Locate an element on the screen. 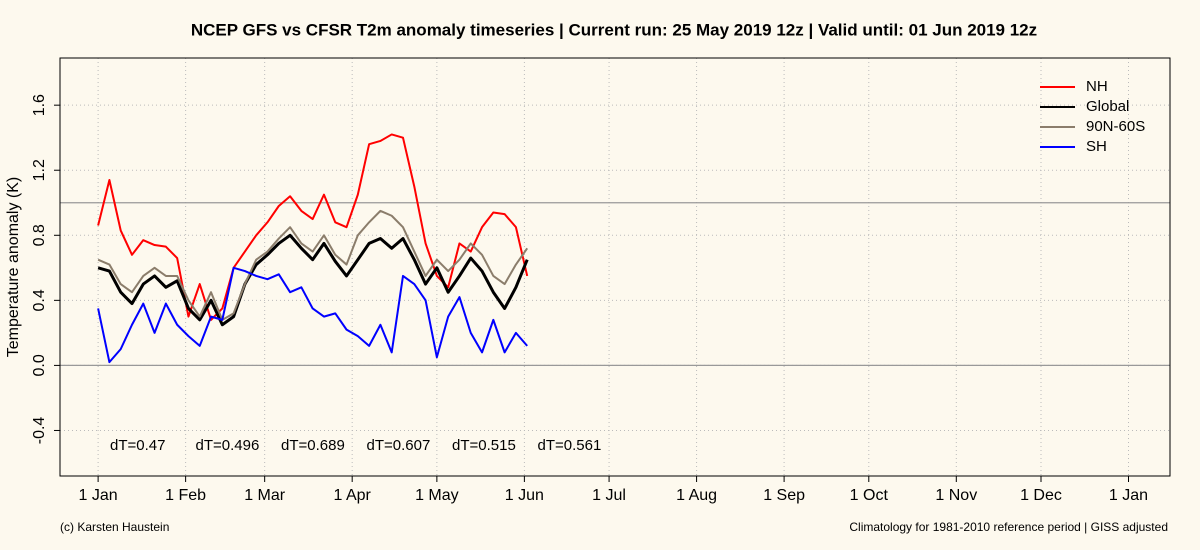 The width and height of the screenshot is (1200, 550). annotation: dT=0.607 is located at coordinates (399, 445).